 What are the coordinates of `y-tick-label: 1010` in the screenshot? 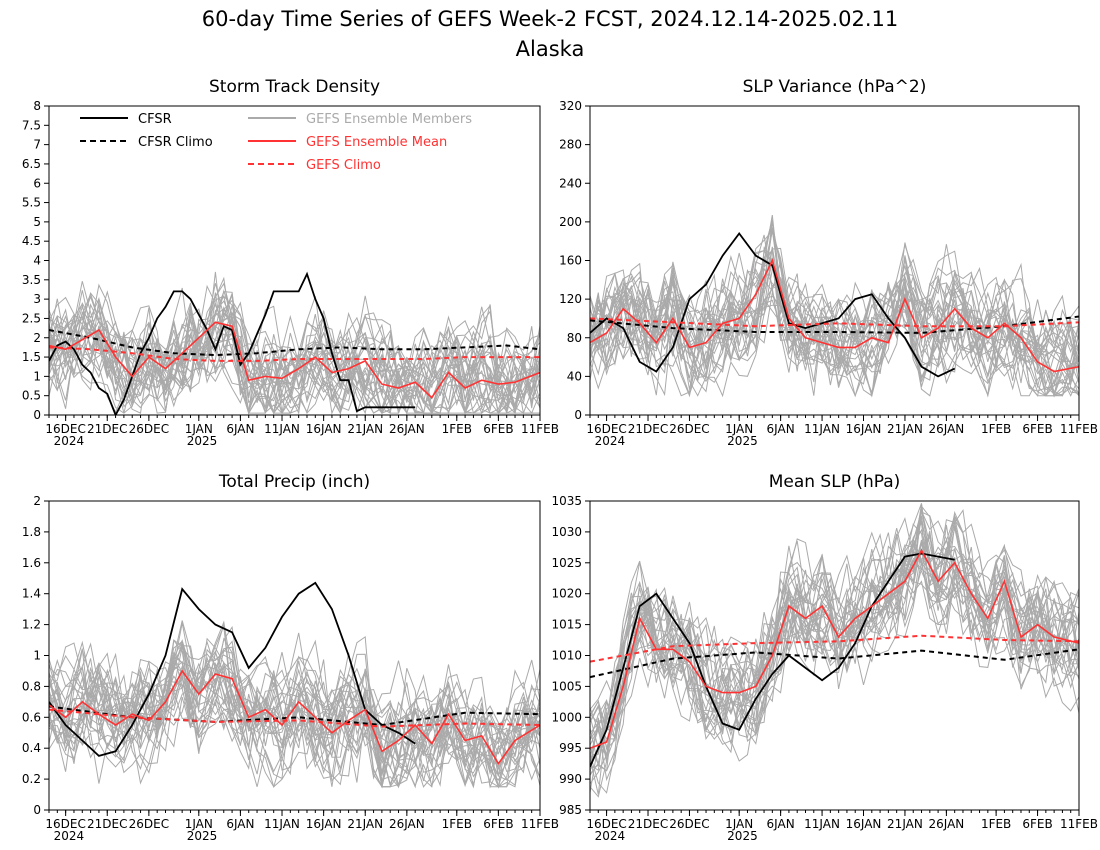 It's located at (566, 656).